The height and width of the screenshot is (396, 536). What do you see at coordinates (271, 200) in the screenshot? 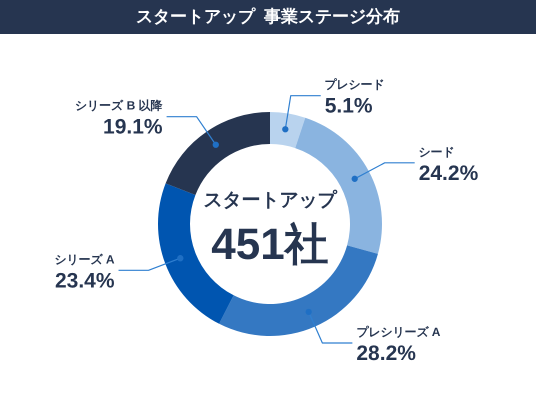
I see `text: スタートアップ` at bounding box center [271, 200].